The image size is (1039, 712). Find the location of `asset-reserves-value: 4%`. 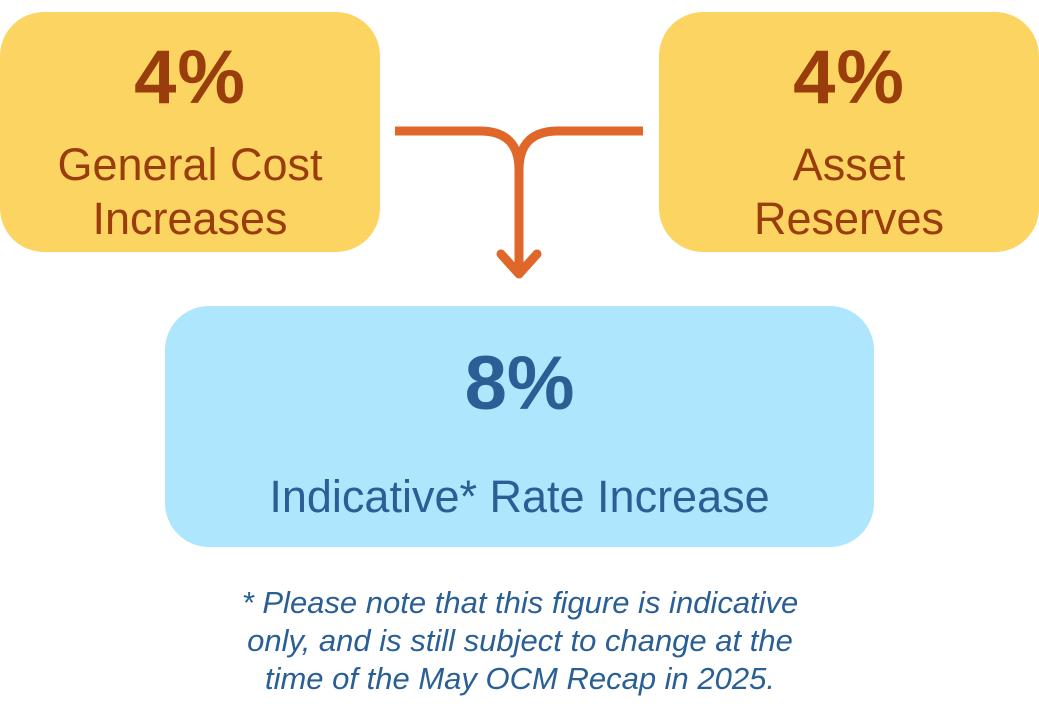

asset-reserves-value: 4% is located at coordinates (849, 77).